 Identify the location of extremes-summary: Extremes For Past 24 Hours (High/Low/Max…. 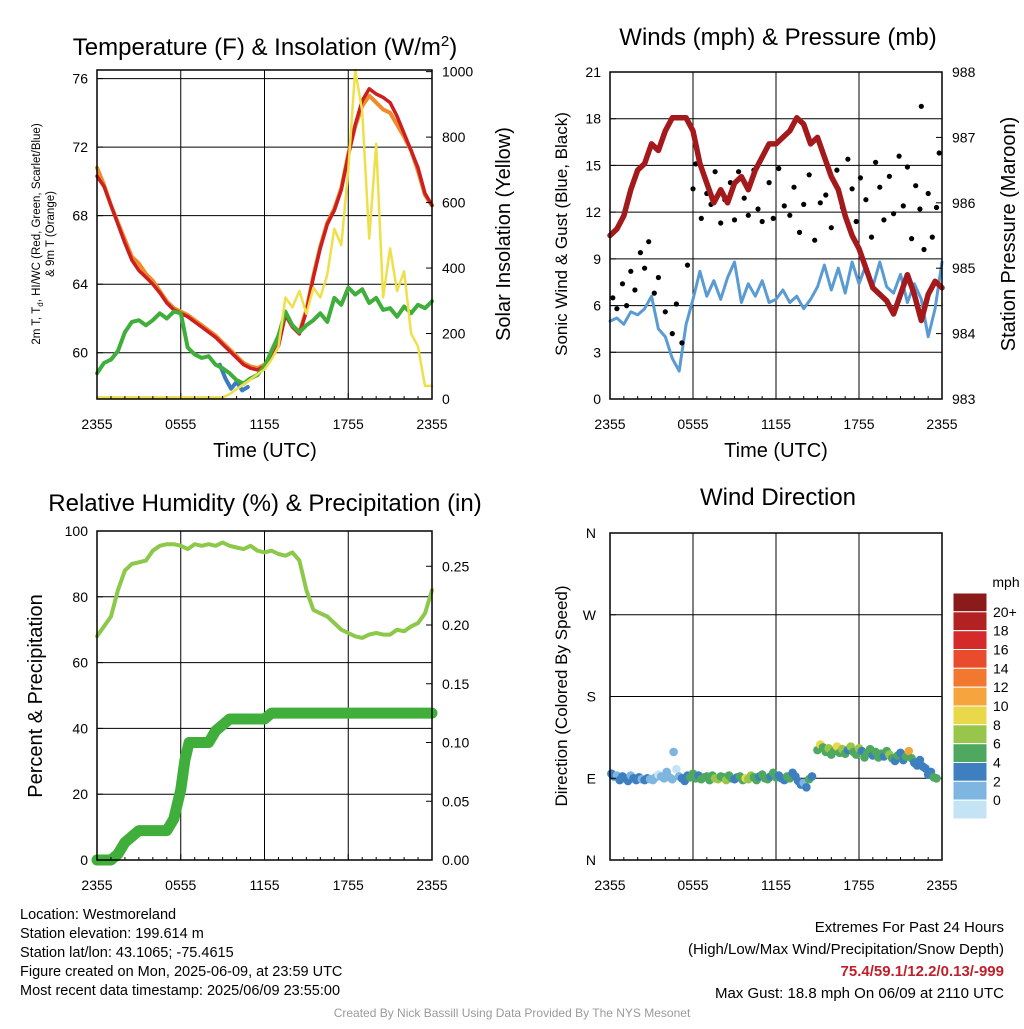
(846, 961).